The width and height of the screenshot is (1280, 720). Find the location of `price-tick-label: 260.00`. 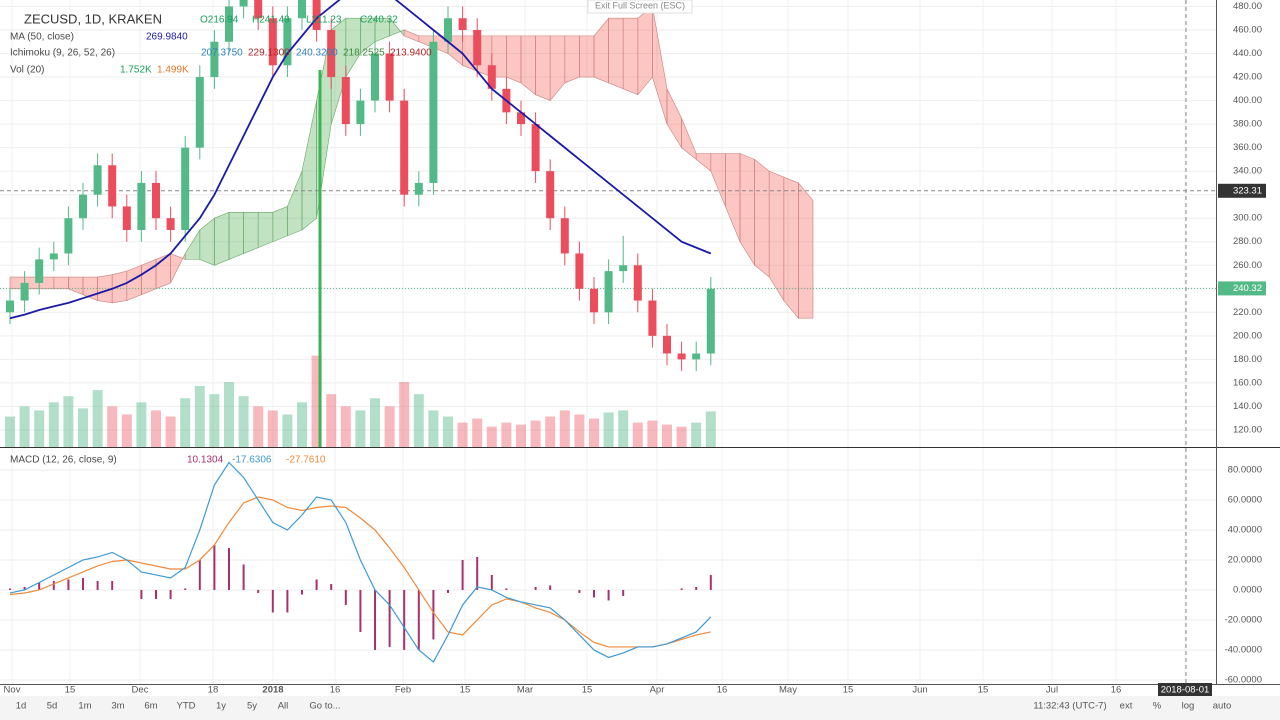

price-tick-label: 260.00 is located at coordinates (1247, 265).